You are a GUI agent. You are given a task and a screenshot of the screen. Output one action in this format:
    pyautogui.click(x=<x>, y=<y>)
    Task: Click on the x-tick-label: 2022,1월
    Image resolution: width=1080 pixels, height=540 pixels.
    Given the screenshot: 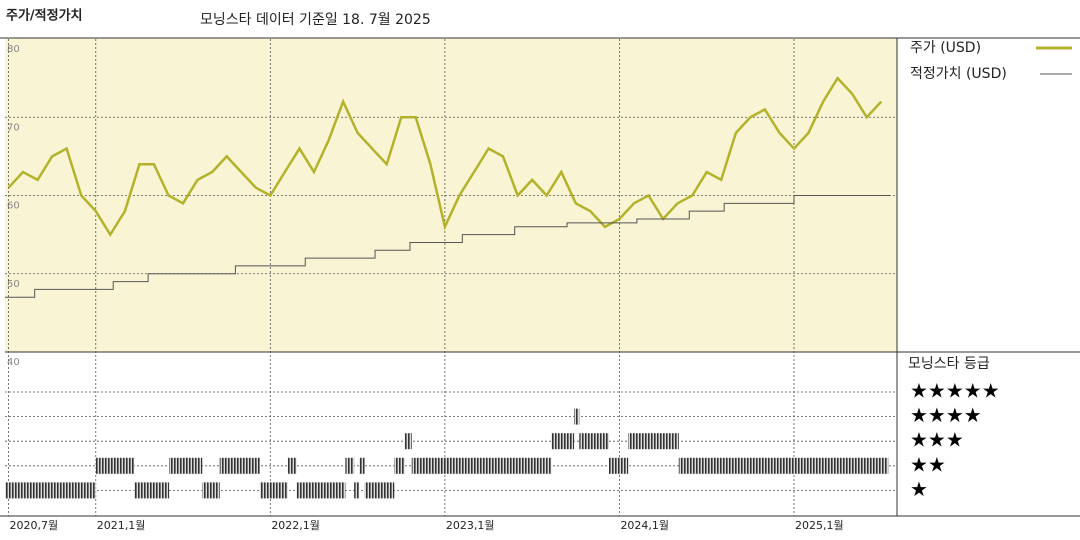 What is the action you would take?
    pyautogui.click(x=295, y=525)
    